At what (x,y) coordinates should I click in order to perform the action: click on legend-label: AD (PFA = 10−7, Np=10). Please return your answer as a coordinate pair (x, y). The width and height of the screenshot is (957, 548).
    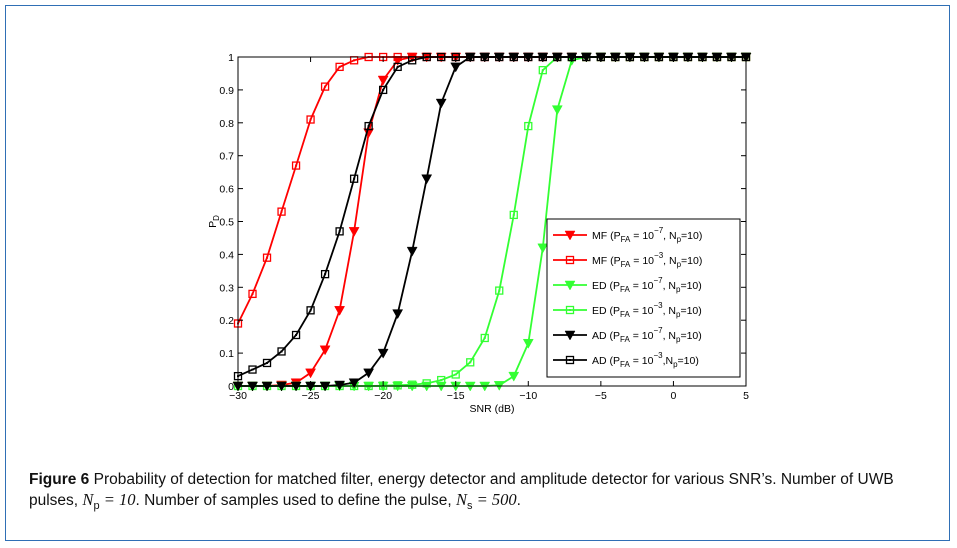
    Looking at the image, I should click on (647, 335).